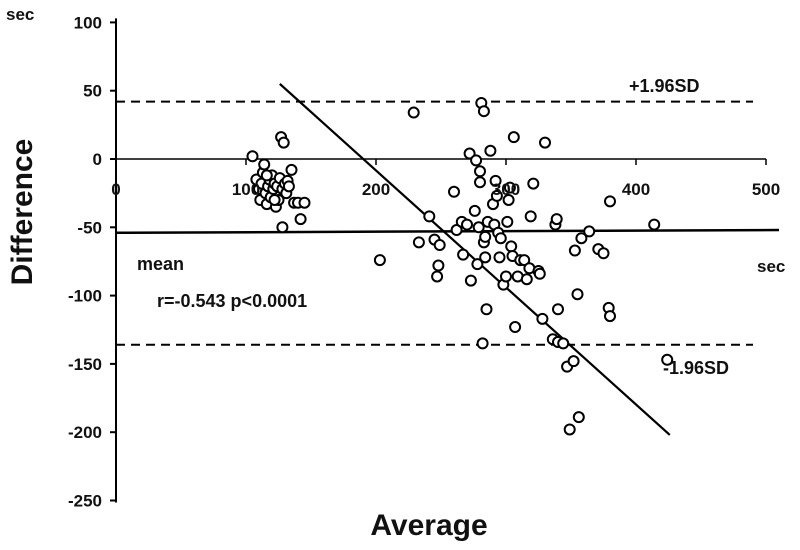 Image resolution: width=800 pixels, height=550 pixels. Describe the element at coordinates (232, 301) in the screenshot. I see `correlation-label: r=-0.543 p<0.0001` at that location.